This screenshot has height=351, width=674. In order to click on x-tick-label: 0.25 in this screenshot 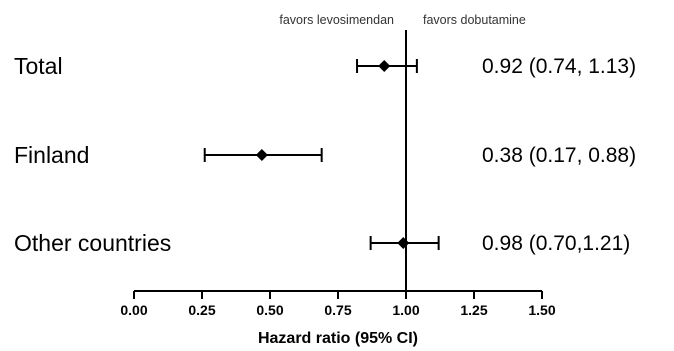, I will do `click(201, 310)`.